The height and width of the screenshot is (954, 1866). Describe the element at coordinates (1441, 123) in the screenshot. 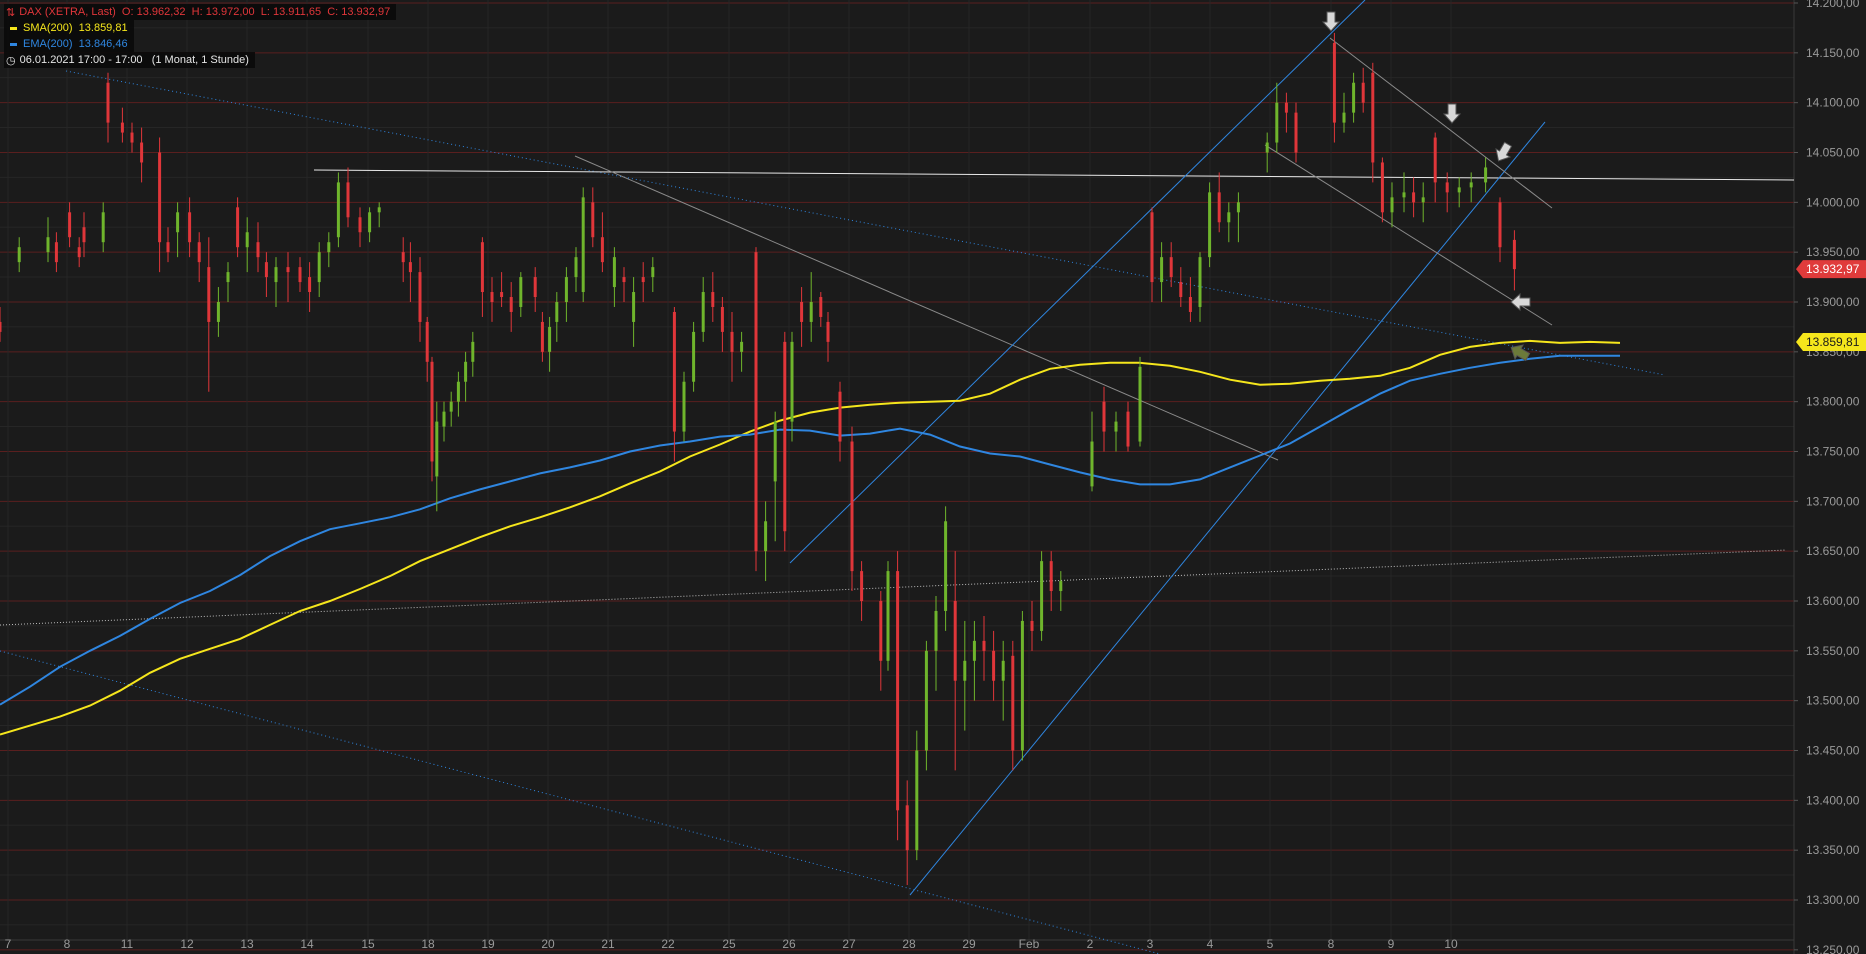

I see `falling-channel-upper` at that location.